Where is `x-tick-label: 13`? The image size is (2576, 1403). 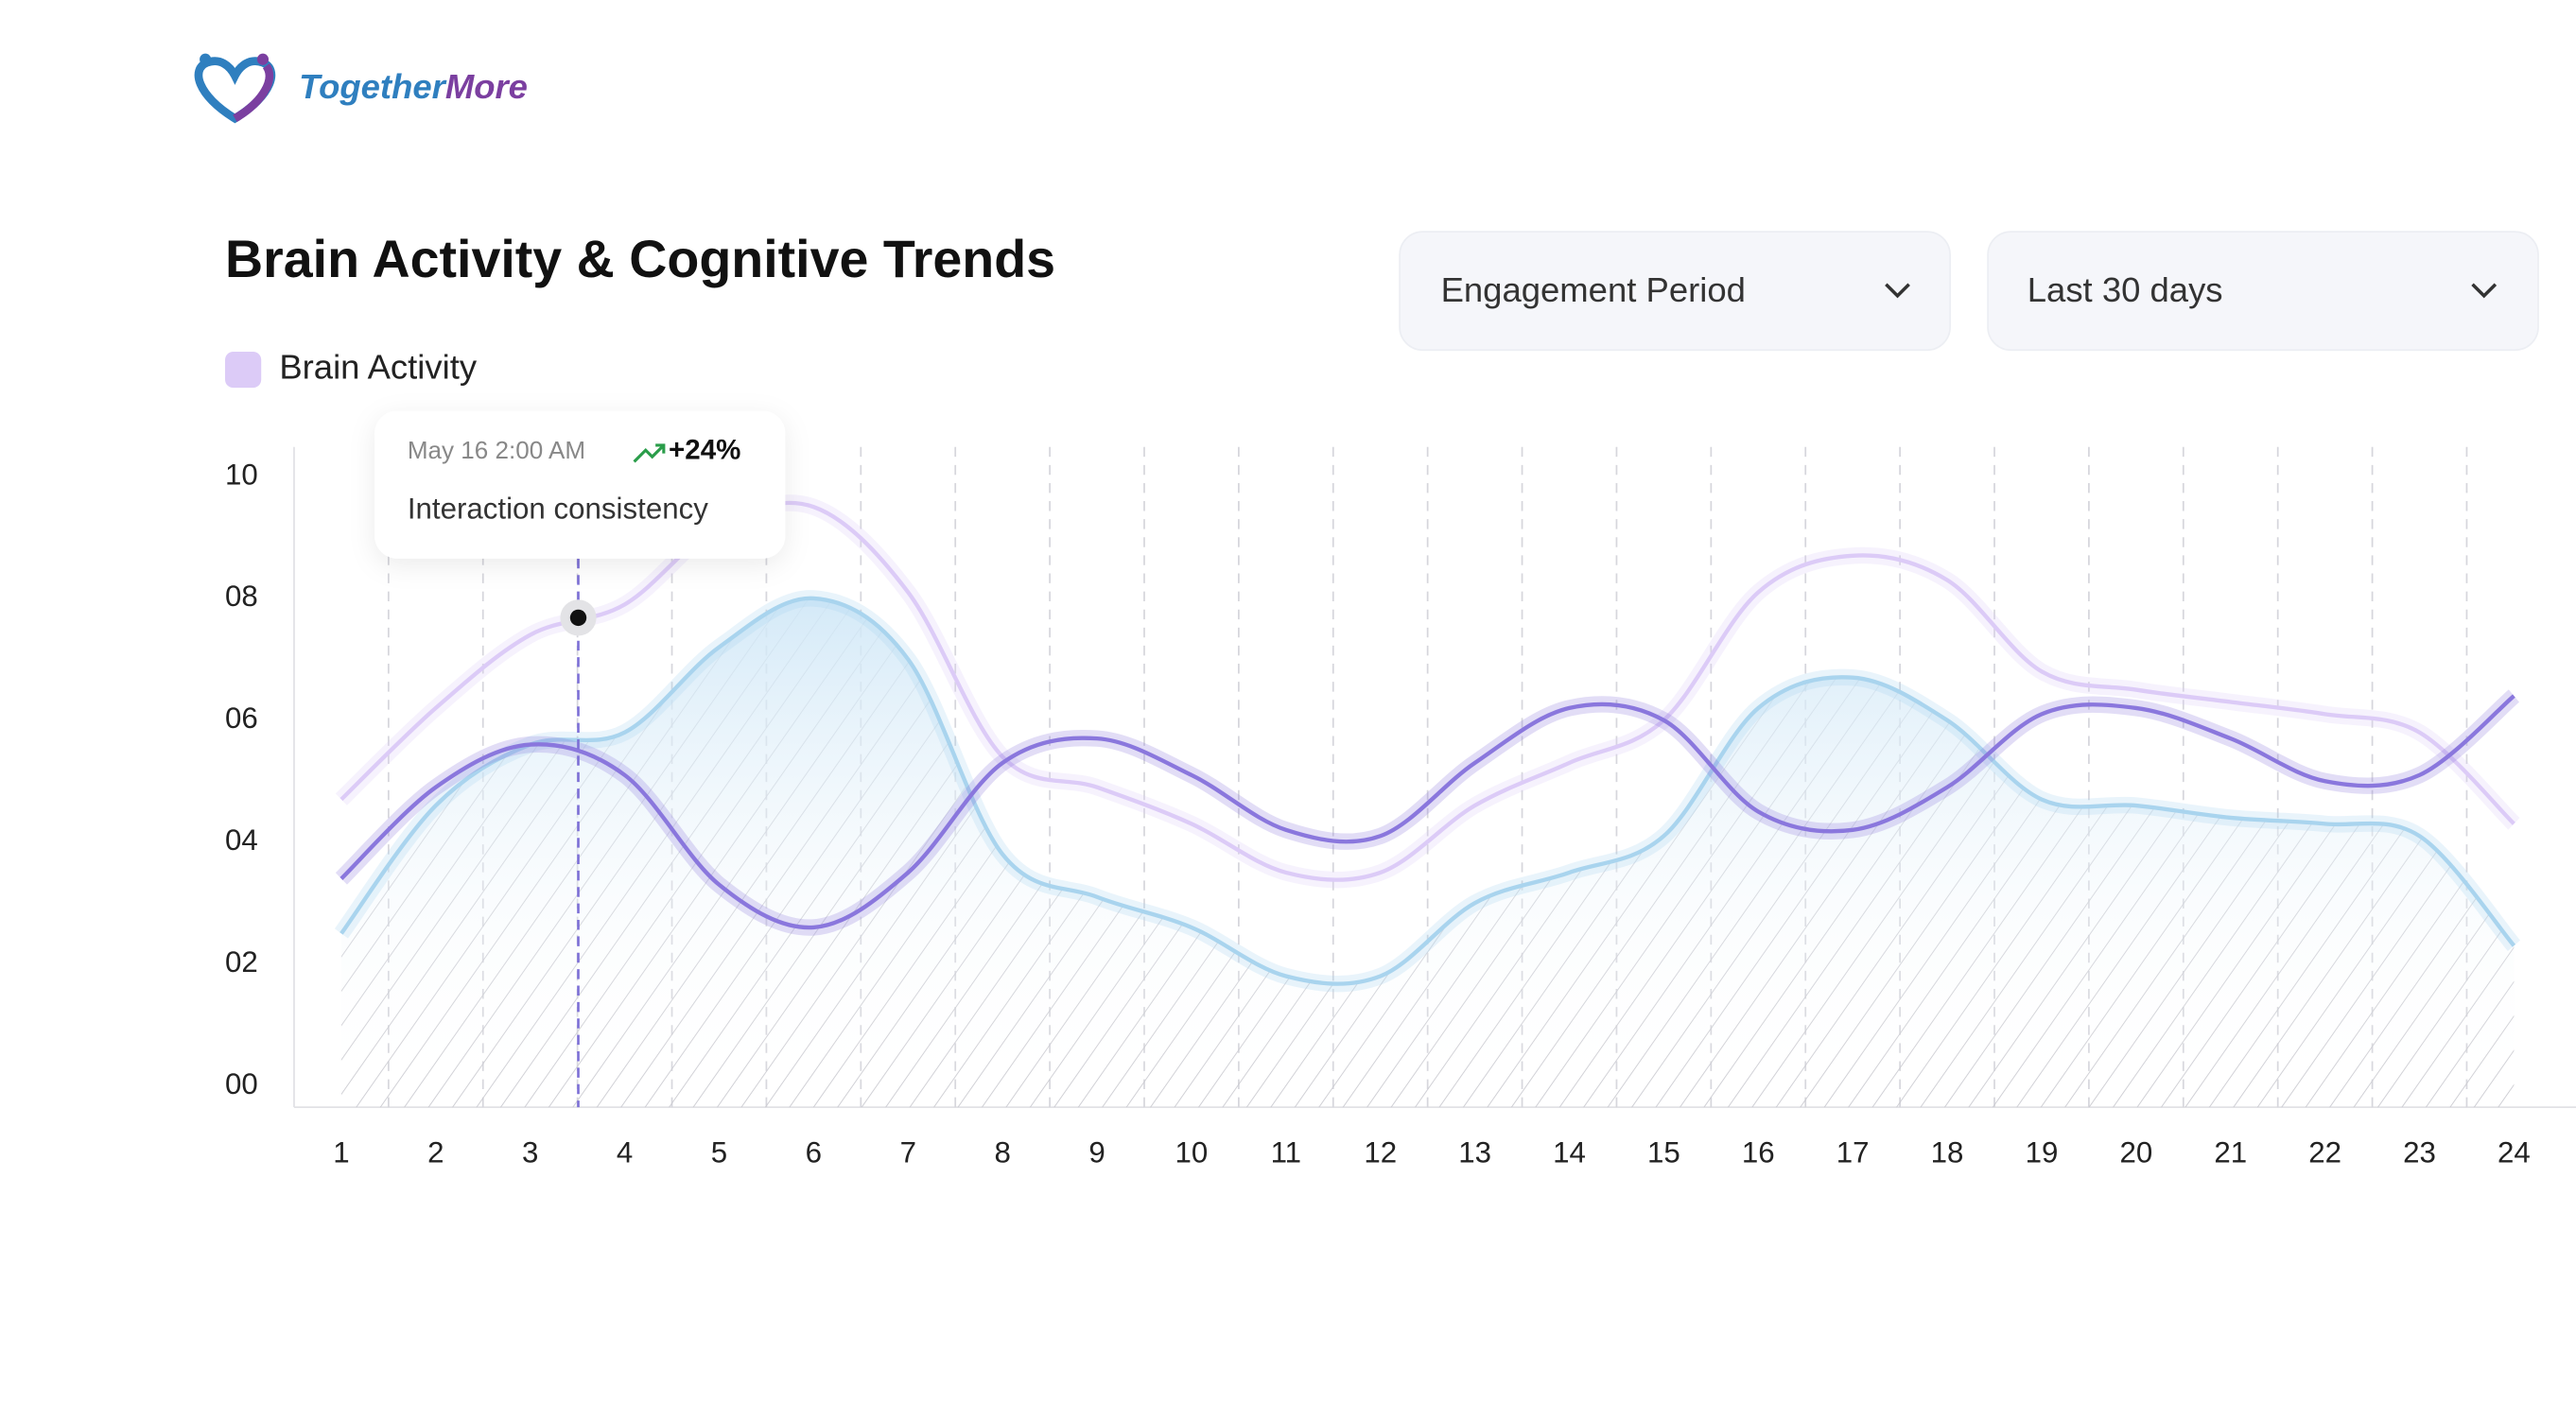 x-tick-label: 13 is located at coordinates (1474, 1152).